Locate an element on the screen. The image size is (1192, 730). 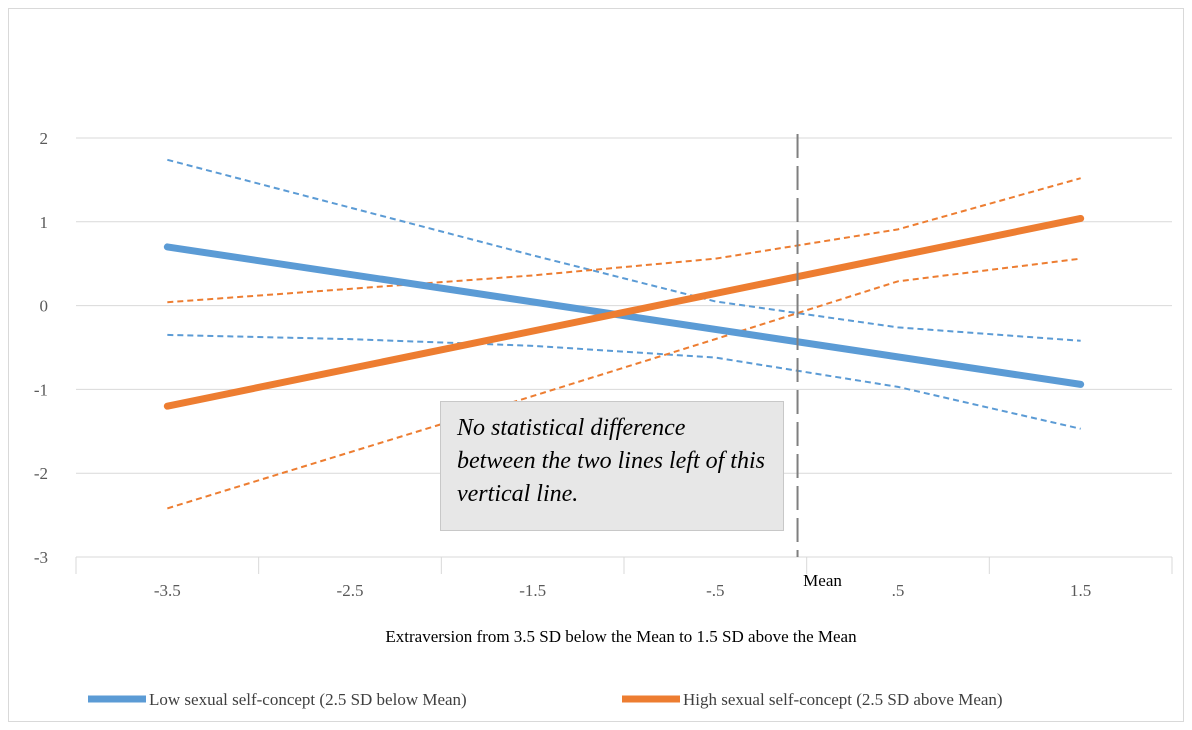
x-tick-label: -1.5 is located at coordinates (532, 590).